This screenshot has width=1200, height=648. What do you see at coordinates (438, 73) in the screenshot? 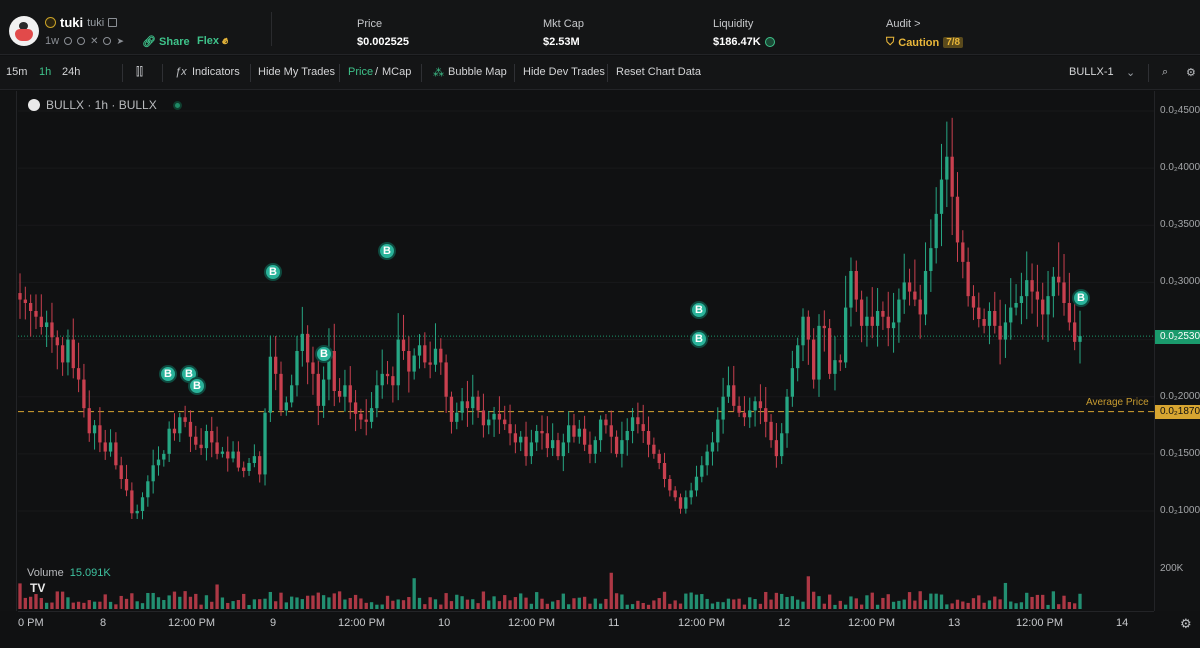
I see `bubble-map-icon: ⁂` at bounding box center [438, 73].